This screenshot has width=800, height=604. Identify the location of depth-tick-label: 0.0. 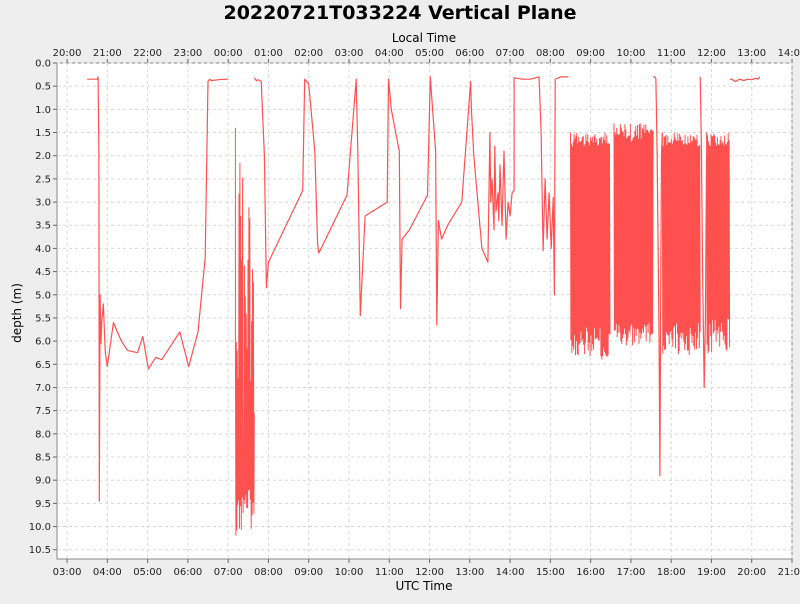
(43, 64).